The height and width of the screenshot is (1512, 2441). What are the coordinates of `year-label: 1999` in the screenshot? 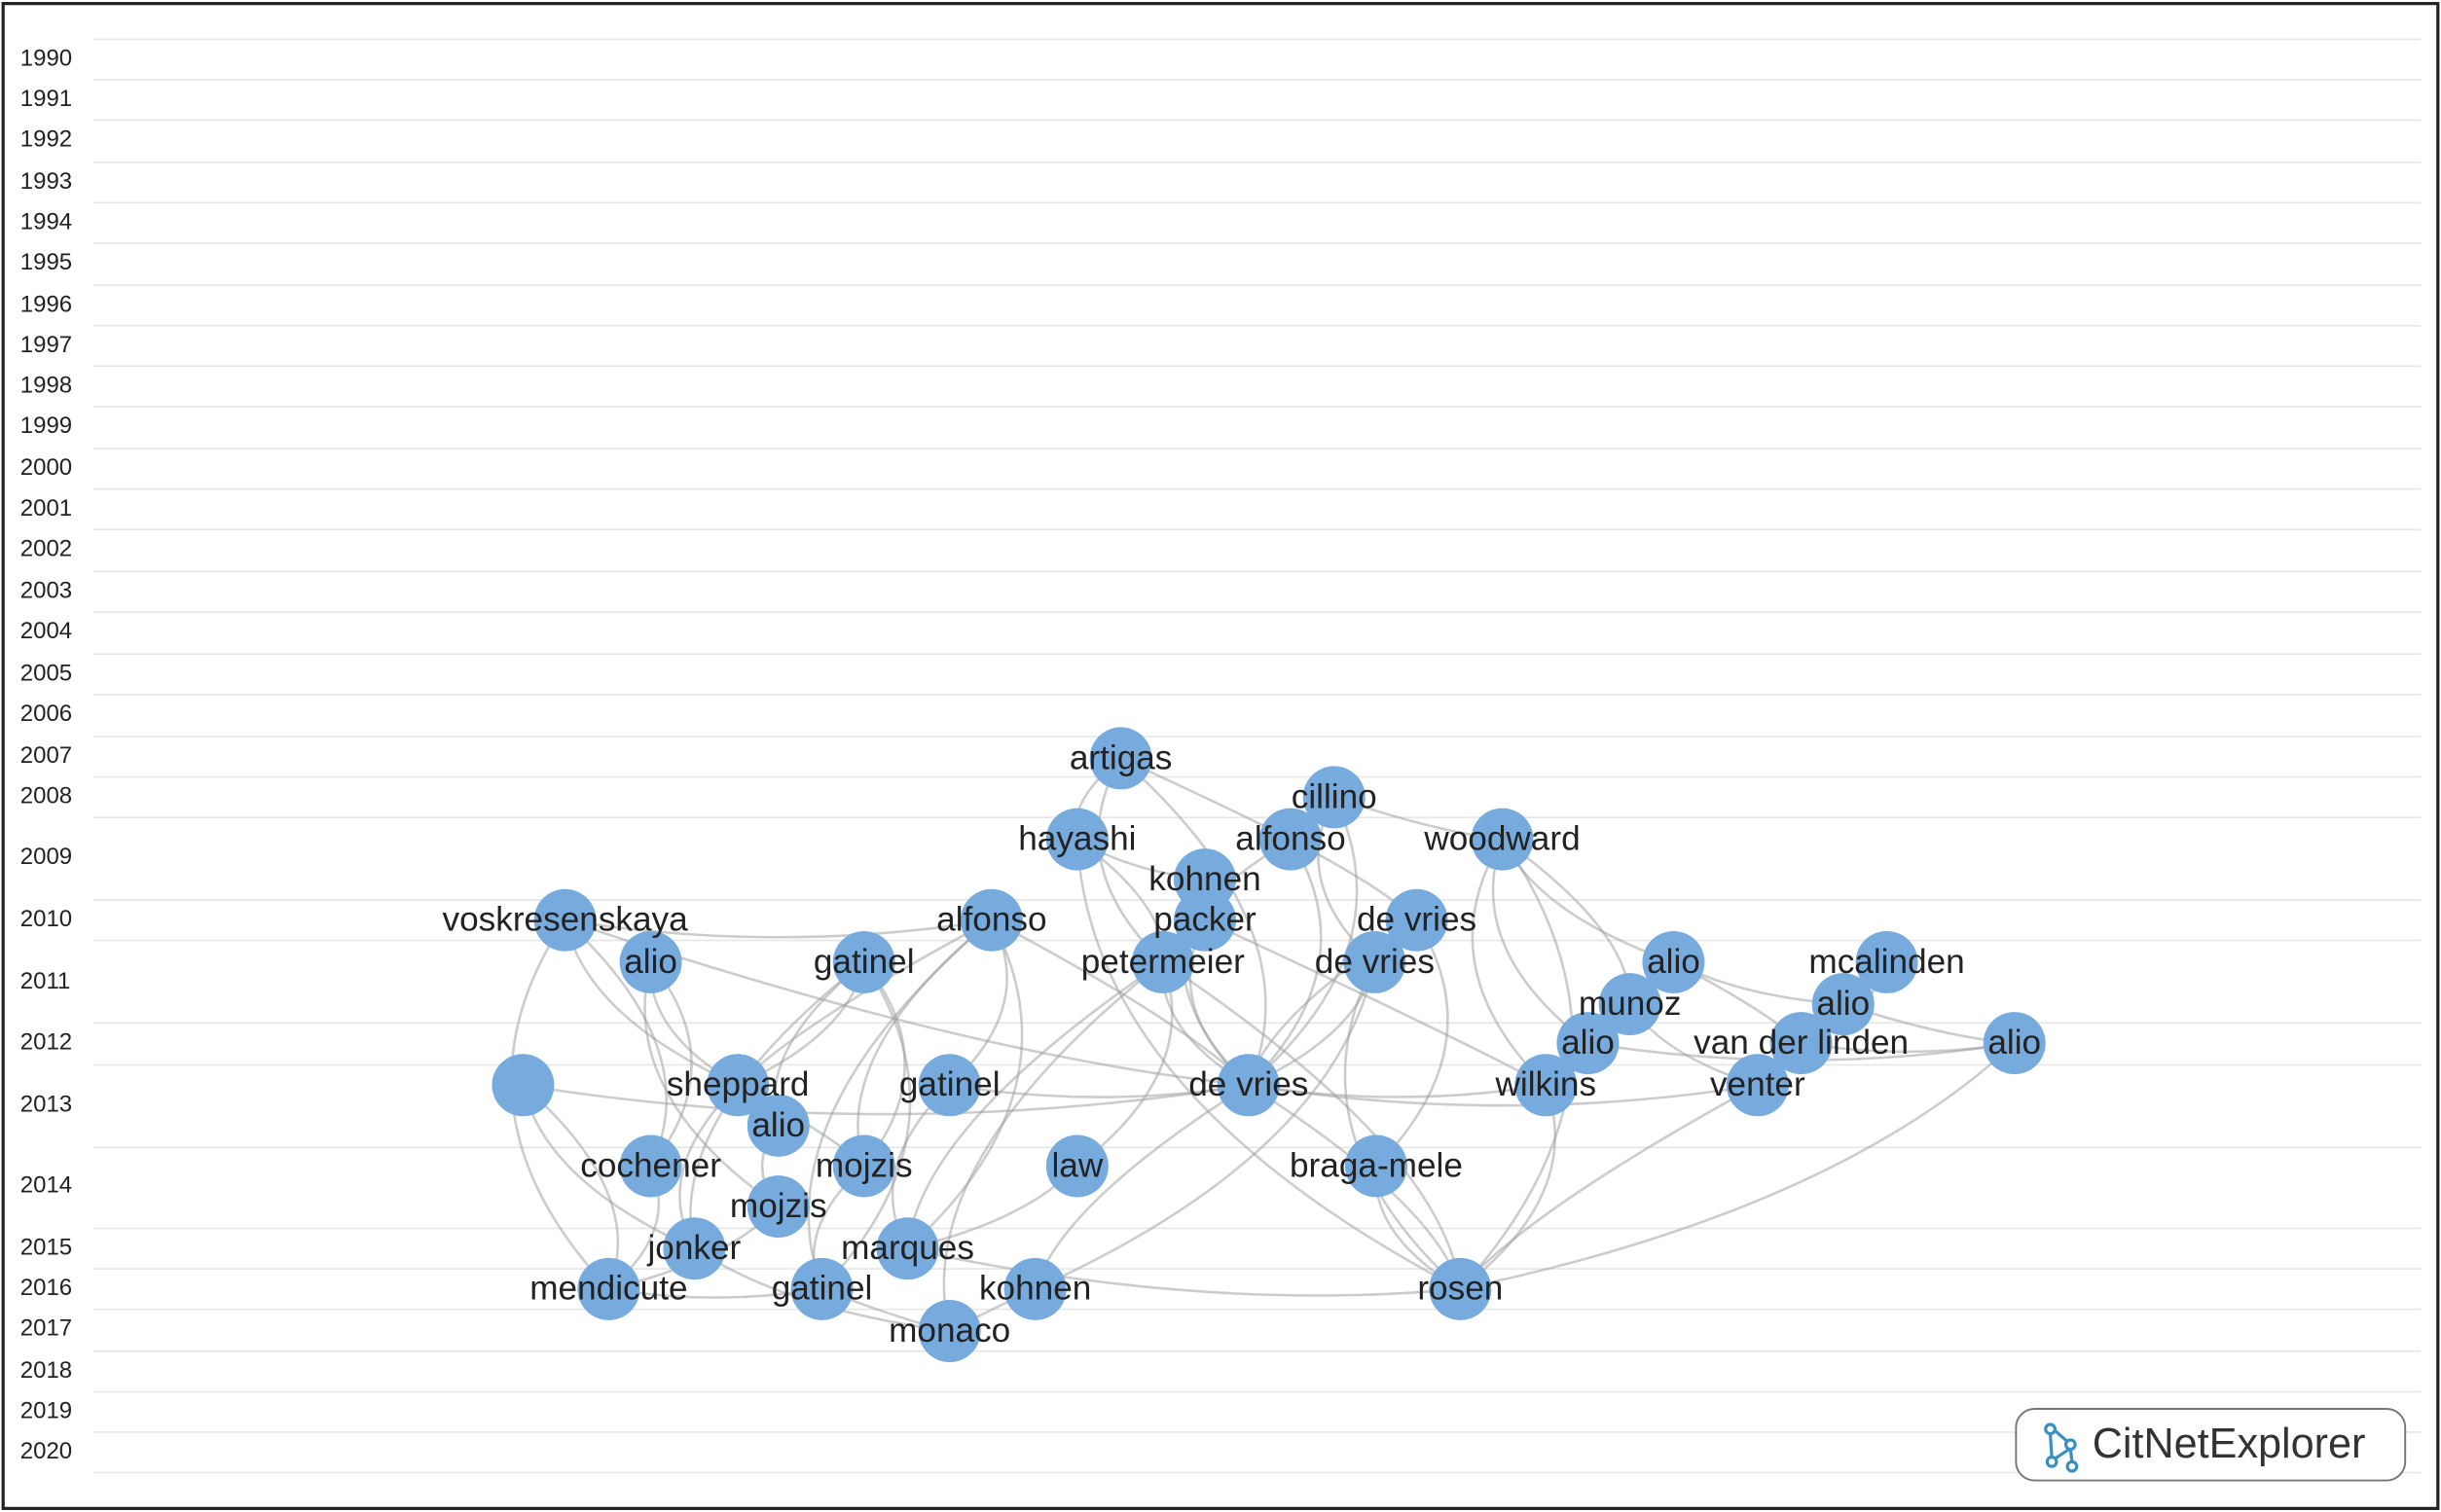 It's located at (46, 426).